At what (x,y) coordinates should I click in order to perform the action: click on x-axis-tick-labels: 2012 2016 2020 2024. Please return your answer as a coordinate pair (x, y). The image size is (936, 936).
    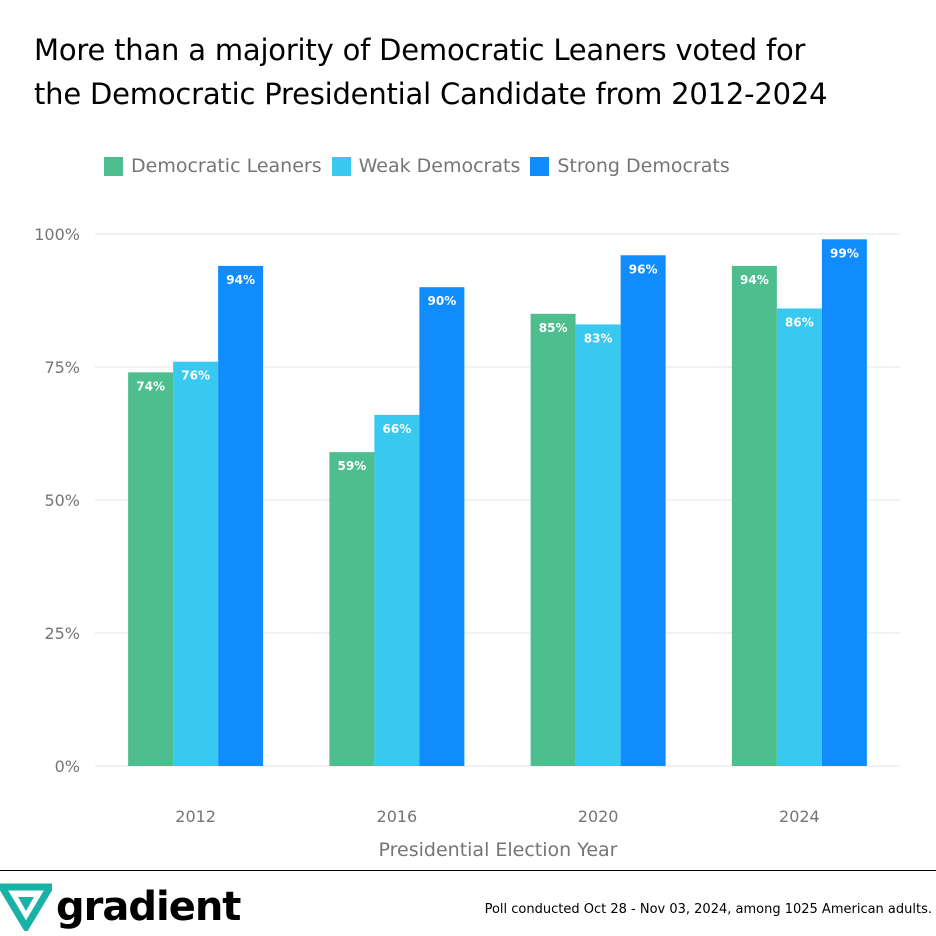
    Looking at the image, I should click on (497, 816).